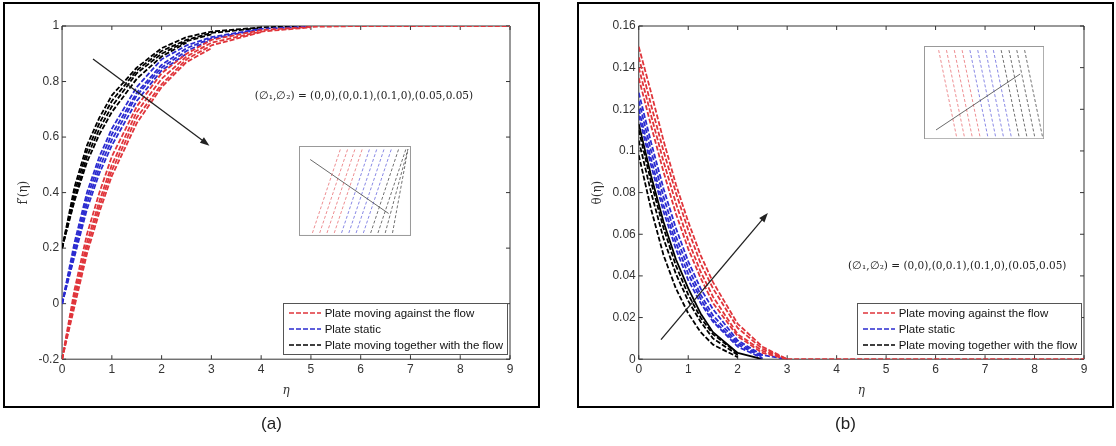  What do you see at coordinates (624, 275) in the screenshot?
I see `y-tick-label: 0.04` at bounding box center [624, 275].